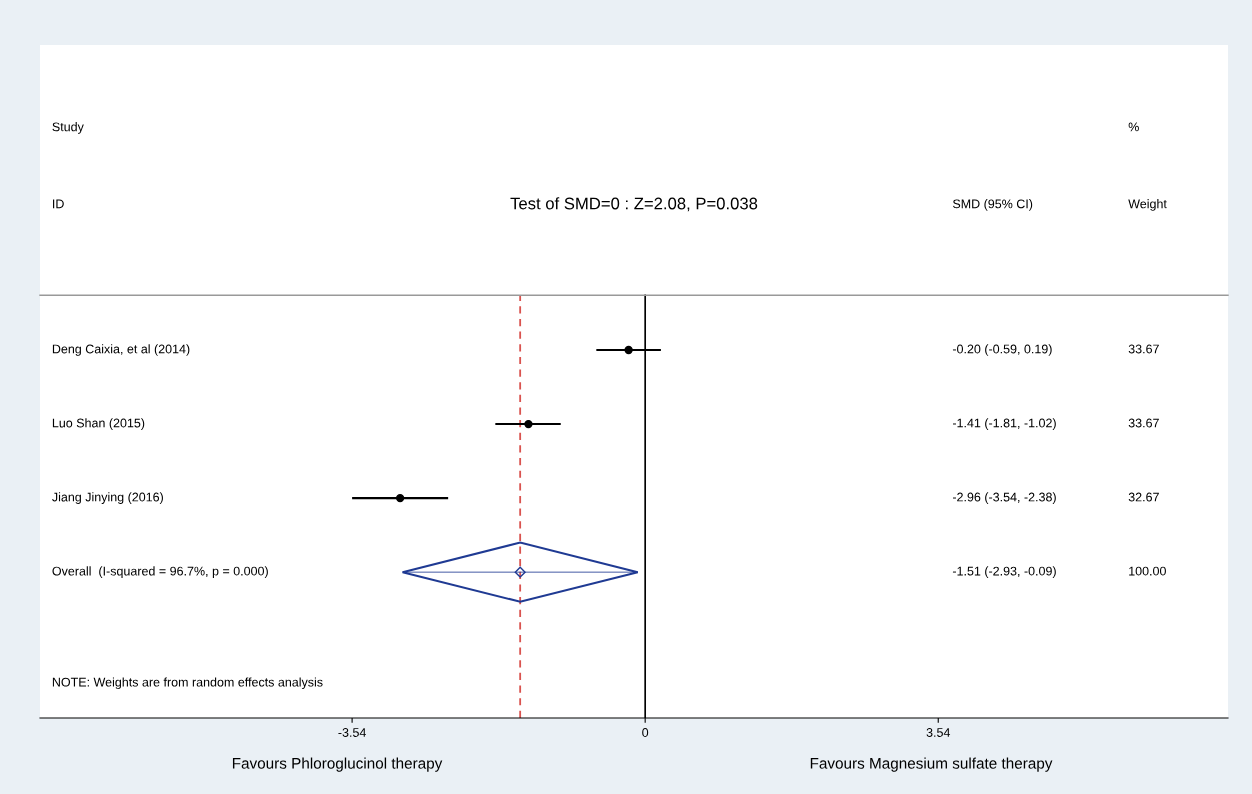 The image size is (1252, 794). Describe the element at coordinates (1004, 424) in the screenshot. I see `text: -1.41 (-1.81, -1.02)` at that location.